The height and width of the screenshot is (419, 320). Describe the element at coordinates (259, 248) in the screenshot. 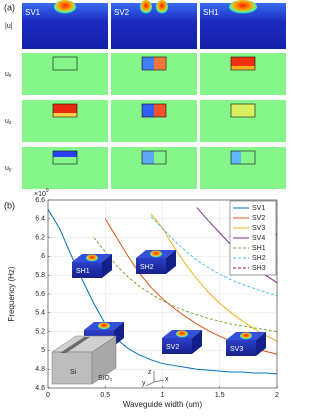

I see `legend-label: SH1` at that location.